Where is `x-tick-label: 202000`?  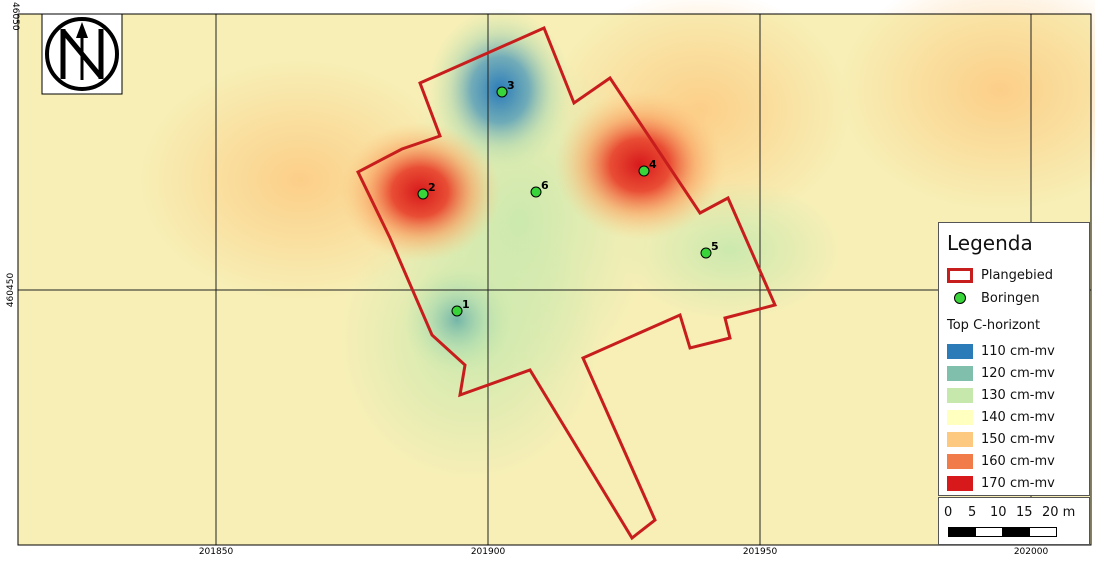
x-tick-label: 202000 is located at coordinates (1031, 552).